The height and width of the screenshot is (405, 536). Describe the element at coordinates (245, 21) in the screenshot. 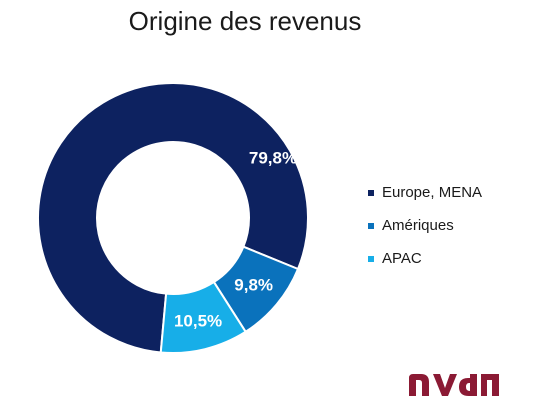

I see `chart-title: Origine des revenus` at that location.